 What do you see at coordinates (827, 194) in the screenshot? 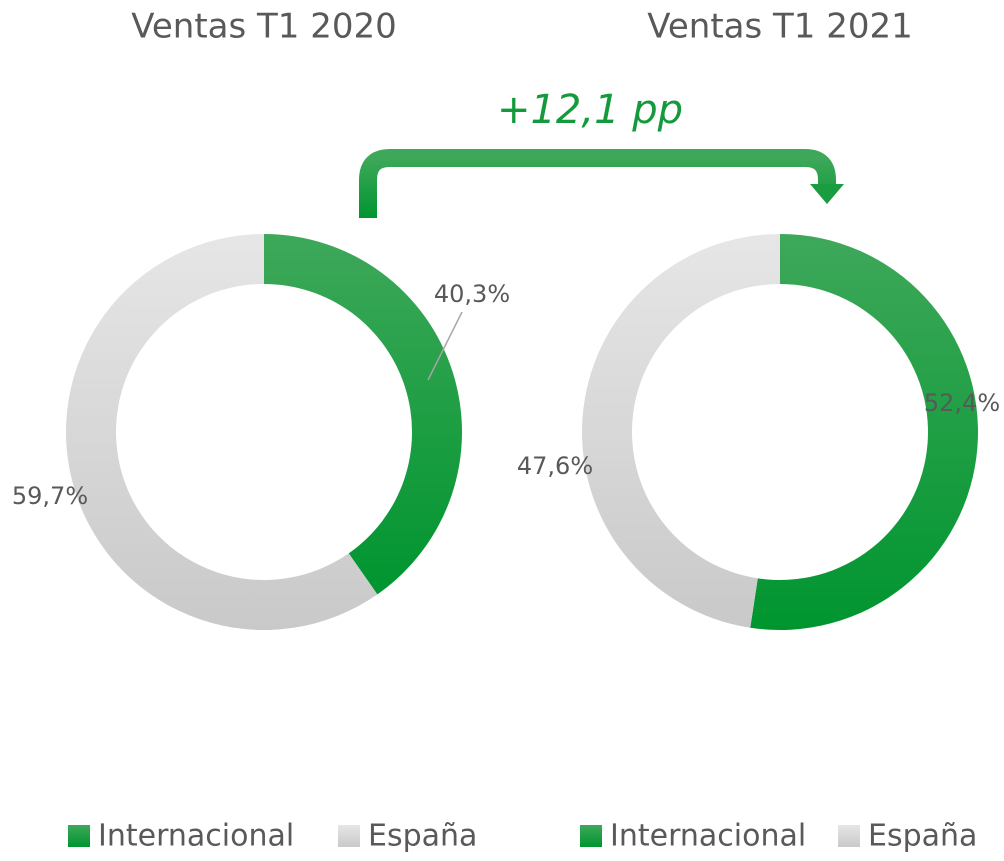
I see `arrow-head` at bounding box center [827, 194].